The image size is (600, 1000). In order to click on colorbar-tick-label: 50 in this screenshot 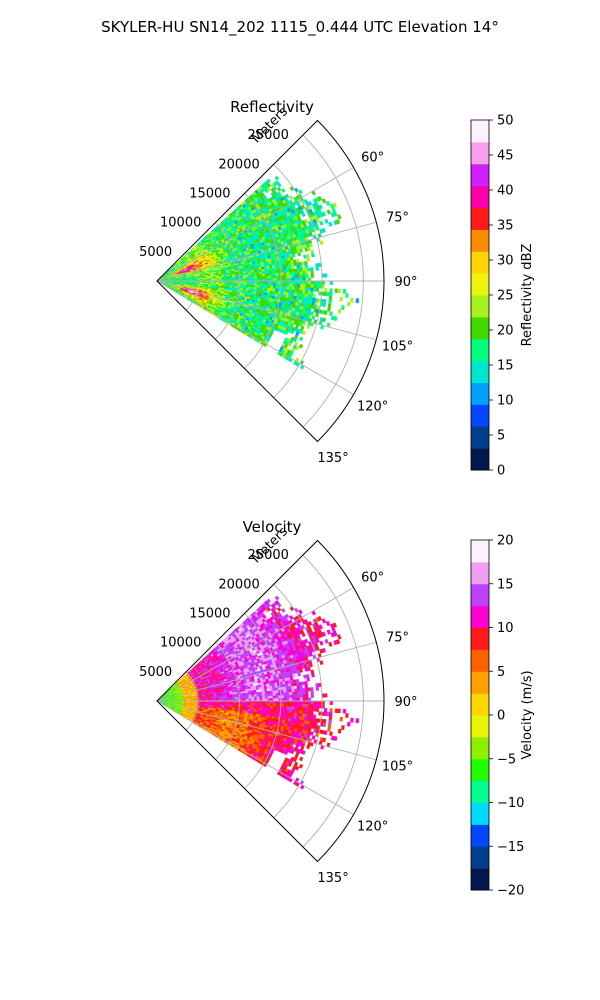, I will do `click(505, 121)`.